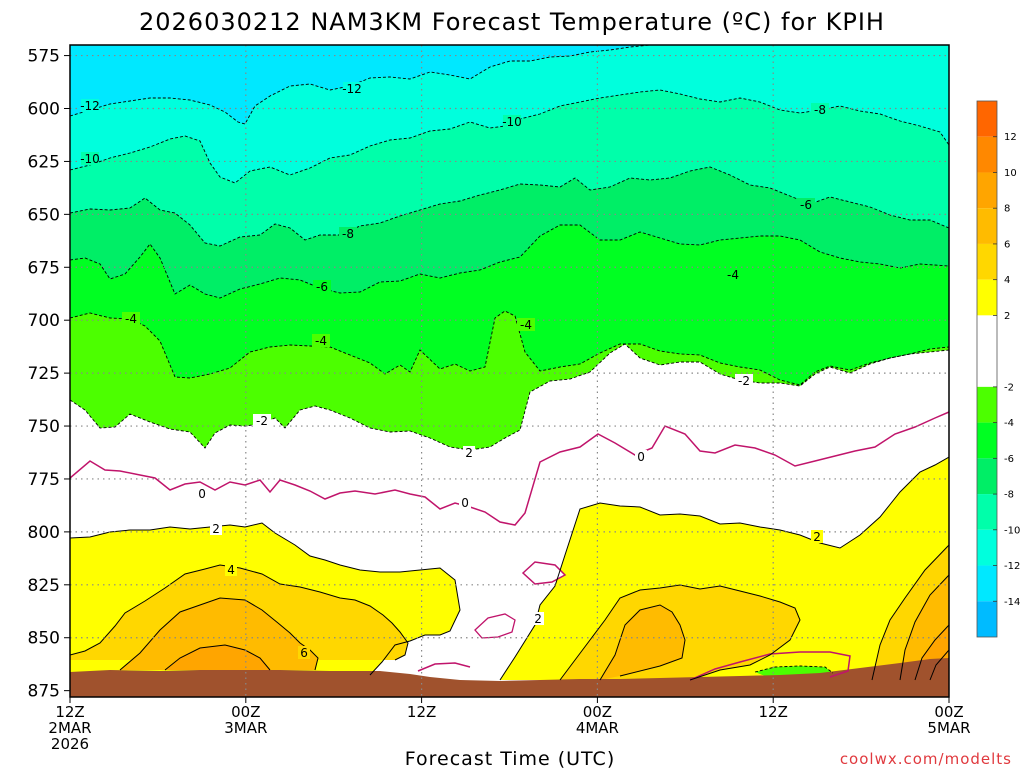  I want to click on colorbar-frame, so click(987, 369).